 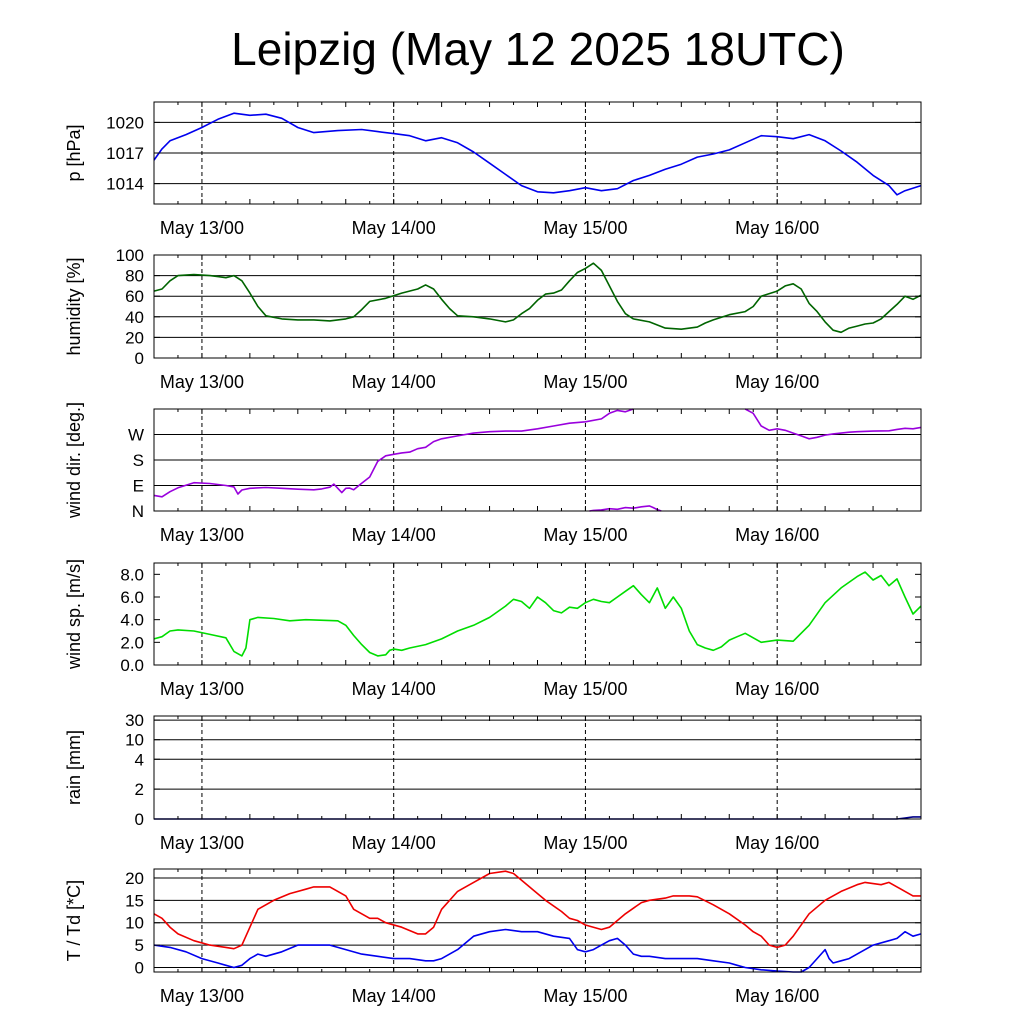 I want to click on rain-ylabel: rain [mm], so click(x=74, y=767).